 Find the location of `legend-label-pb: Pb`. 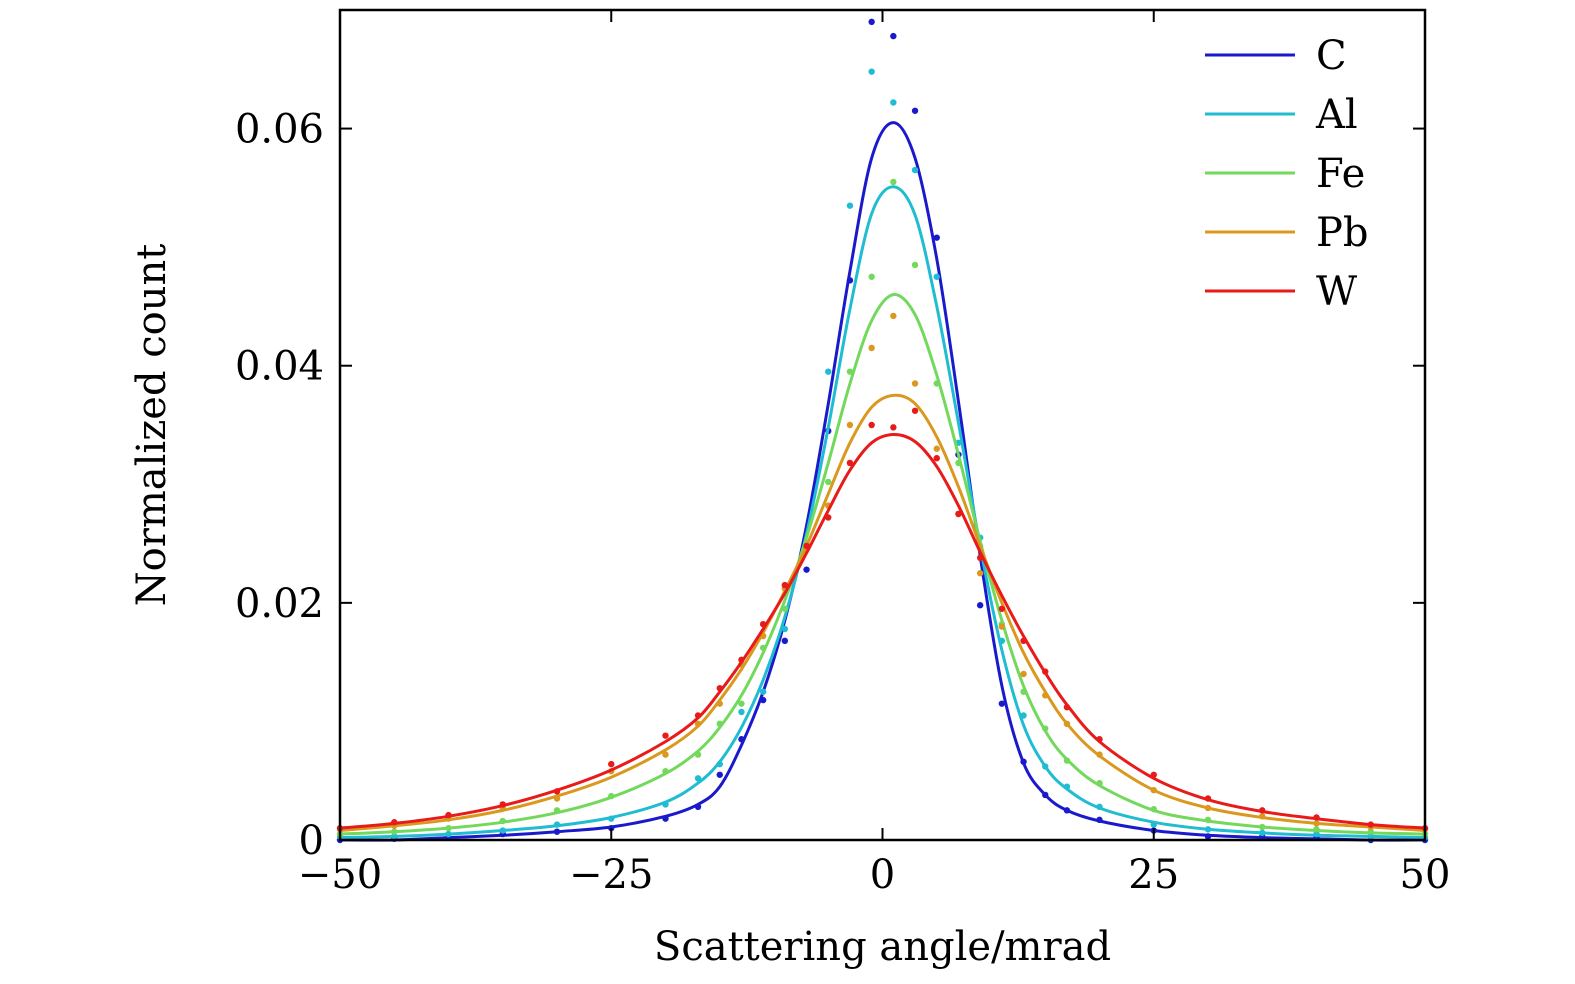

legend-label-pb: Pb is located at coordinates (1342, 233).